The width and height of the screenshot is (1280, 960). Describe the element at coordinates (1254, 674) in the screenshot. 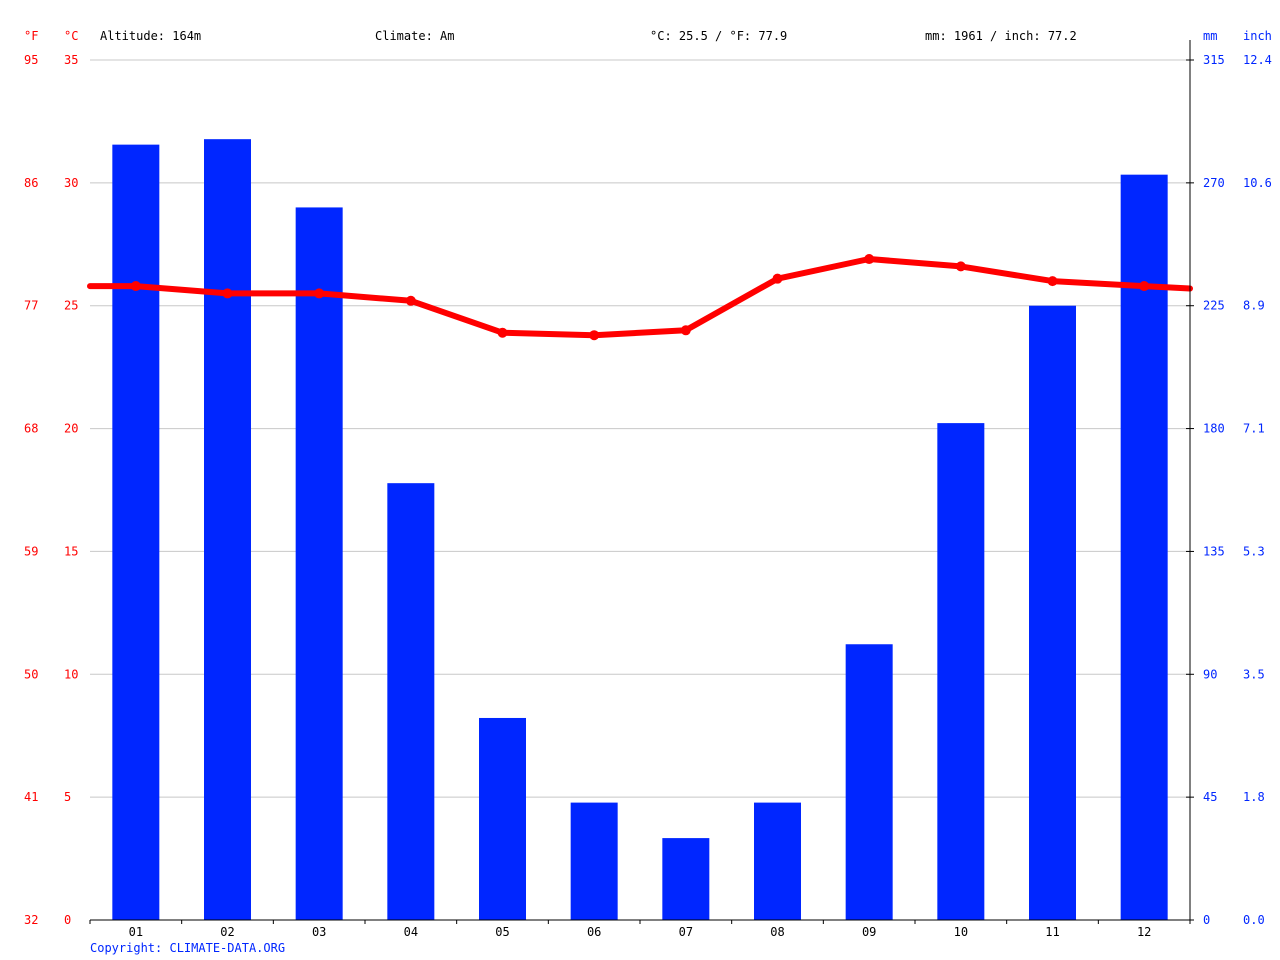

I see `y-tick-inch: 3.5` at that location.